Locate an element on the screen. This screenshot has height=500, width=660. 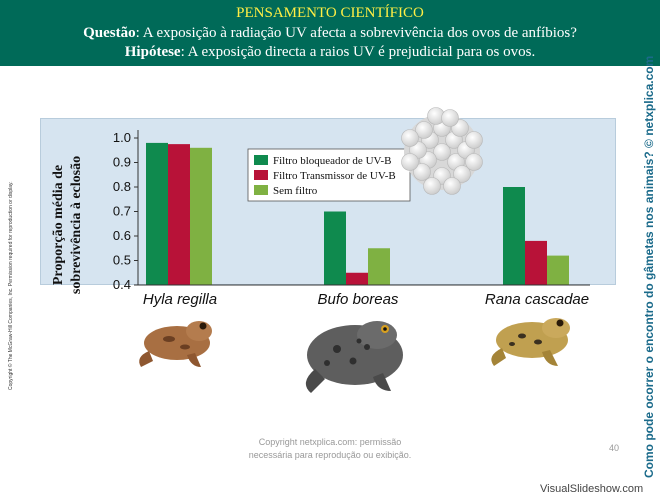
hypothesis-label: Hipótese is located at coordinates (152, 52).